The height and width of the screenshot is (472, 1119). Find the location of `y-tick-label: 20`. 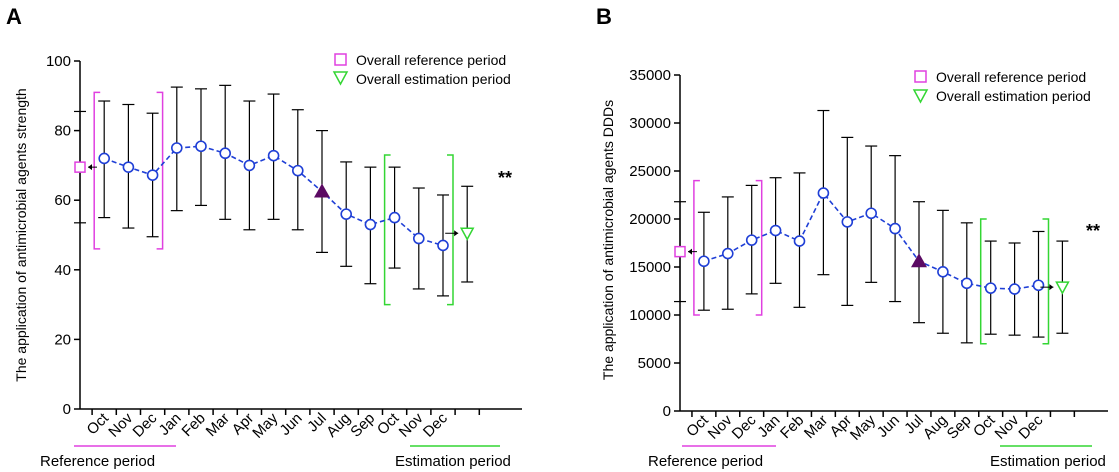

y-tick-label: 20 is located at coordinates (62, 339).